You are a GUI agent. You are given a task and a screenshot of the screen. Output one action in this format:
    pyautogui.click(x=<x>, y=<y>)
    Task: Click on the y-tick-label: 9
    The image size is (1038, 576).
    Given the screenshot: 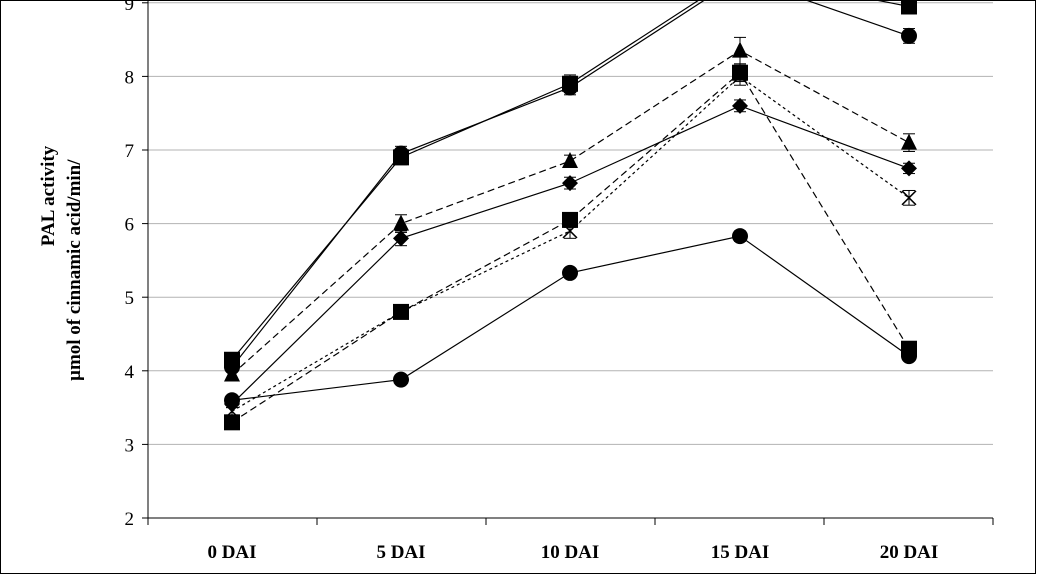 What is the action you would take?
    pyautogui.click(x=130, y=8)
    